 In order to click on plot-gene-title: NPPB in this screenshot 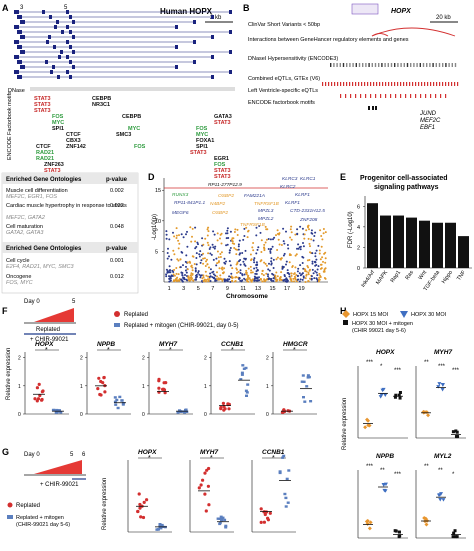, I will do `click(106, 344)`.